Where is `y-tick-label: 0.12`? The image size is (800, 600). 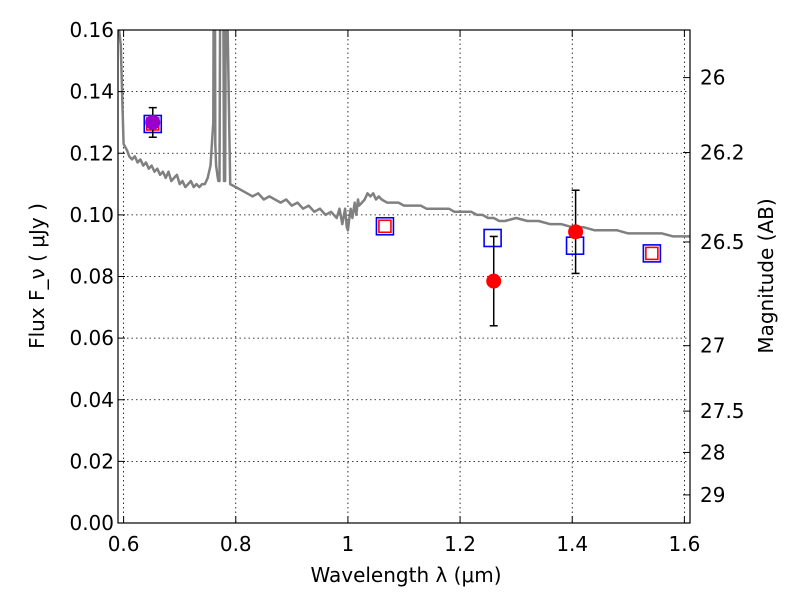 y-tick-label: 0.12 is located at coordinates (91, 153).